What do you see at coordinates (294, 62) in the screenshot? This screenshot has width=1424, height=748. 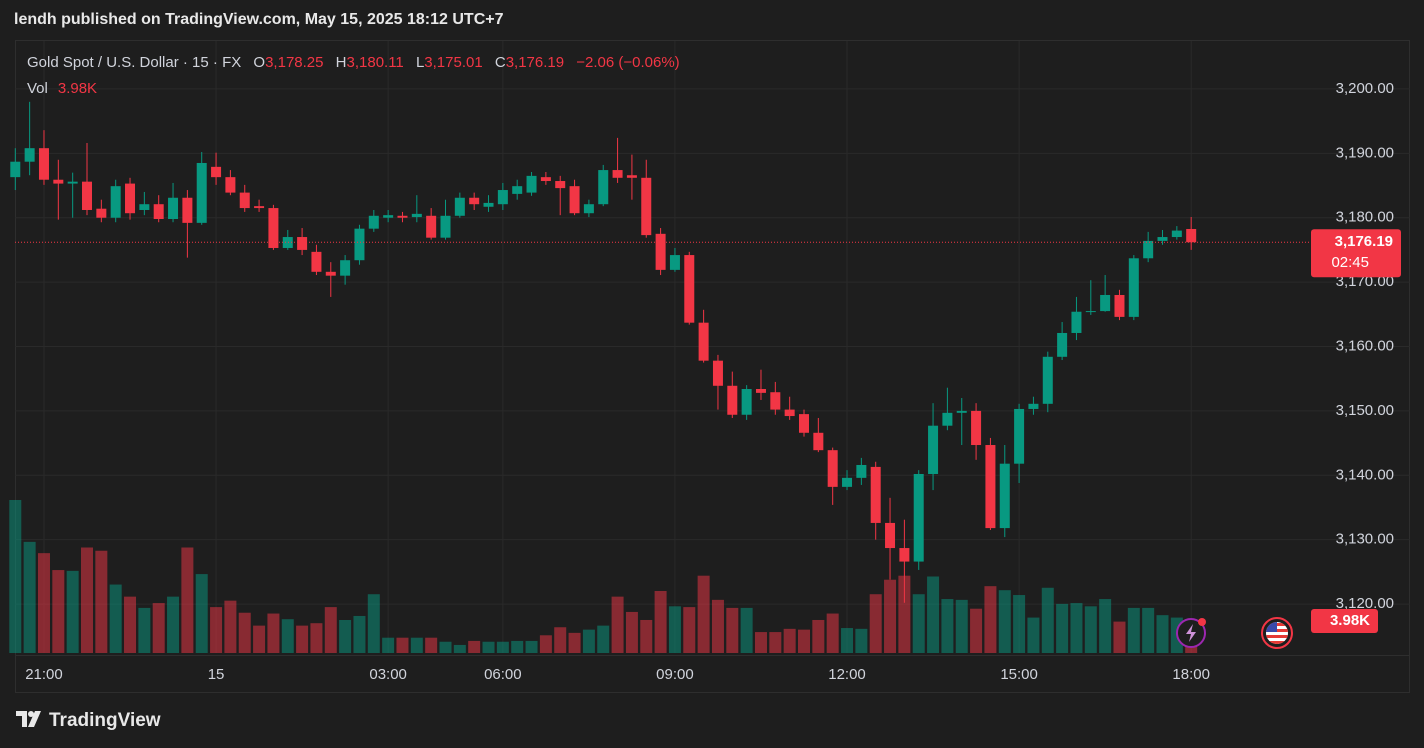 I see `open-value: 3,178.25` at bounding box center [294, 62].